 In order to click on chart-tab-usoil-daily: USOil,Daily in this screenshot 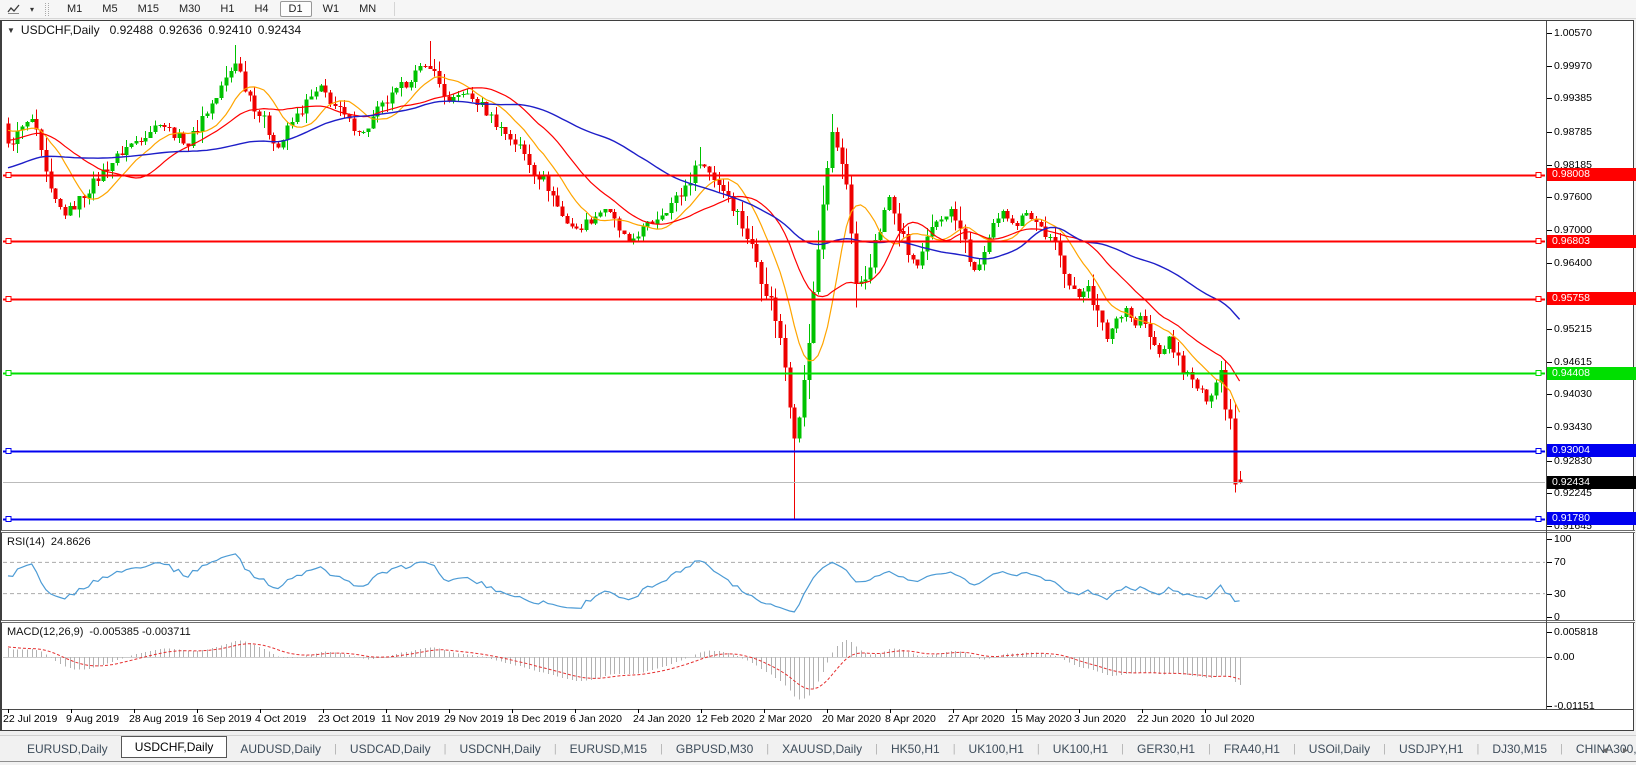, I will do `click(1339, 748)`.